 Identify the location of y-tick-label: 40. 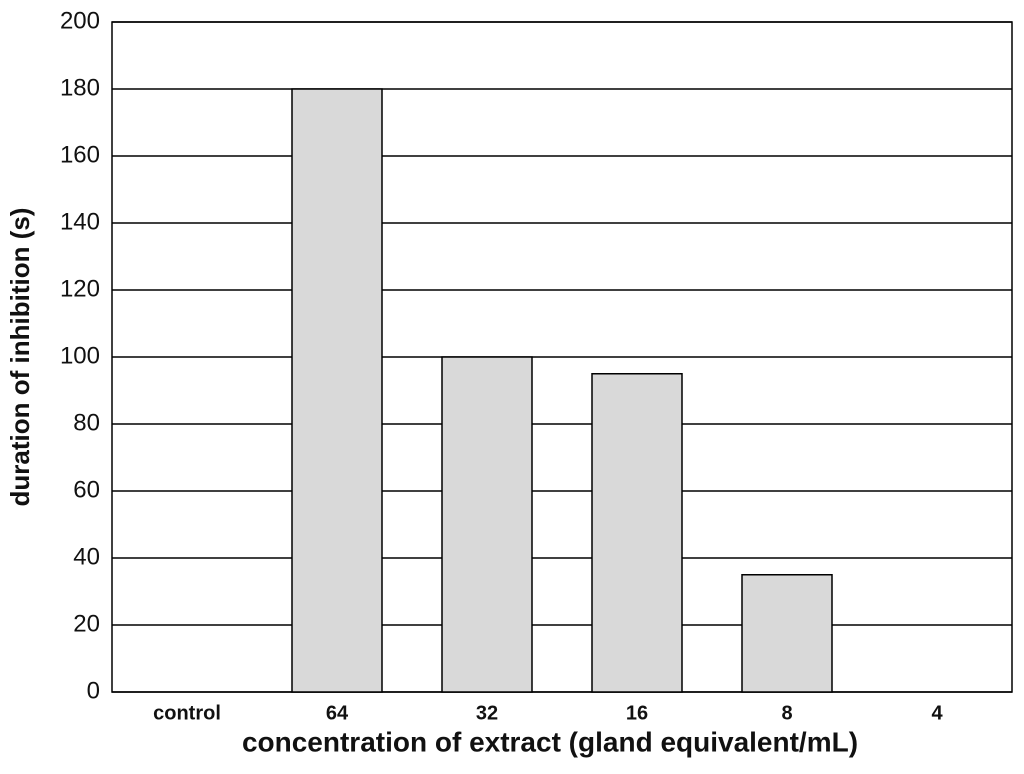
(86, 556).